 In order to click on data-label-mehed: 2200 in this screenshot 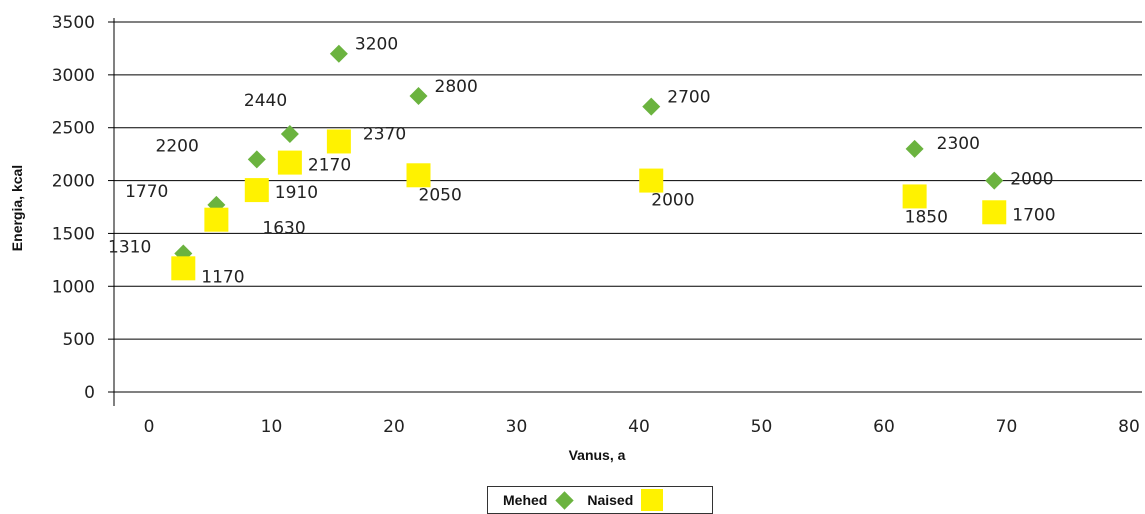, I will do `click(177, 146)`.